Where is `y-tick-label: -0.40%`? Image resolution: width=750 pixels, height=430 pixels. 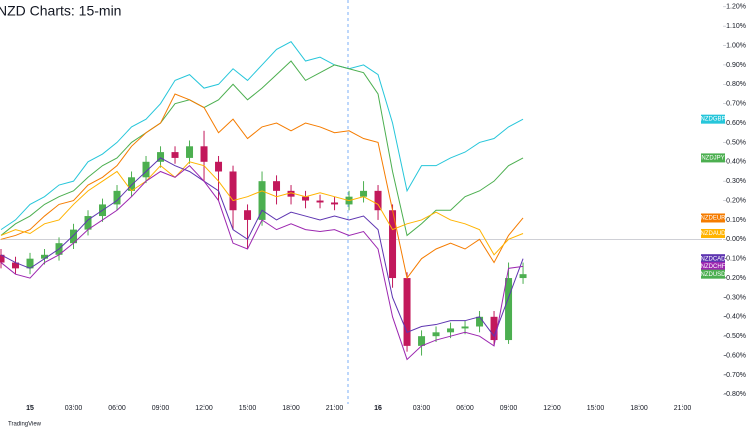
y-tick-label: -0.40% is located at coordinates (735, 317).